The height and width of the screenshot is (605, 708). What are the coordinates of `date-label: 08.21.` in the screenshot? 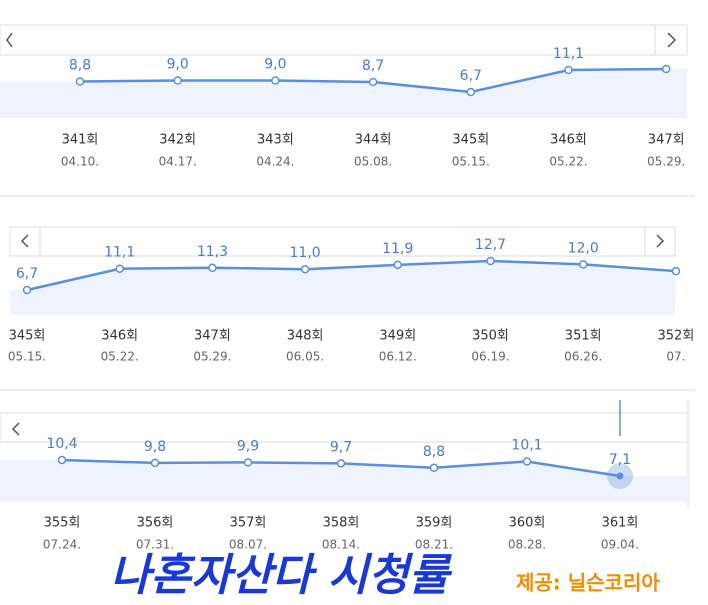 It's located at (434, 545).